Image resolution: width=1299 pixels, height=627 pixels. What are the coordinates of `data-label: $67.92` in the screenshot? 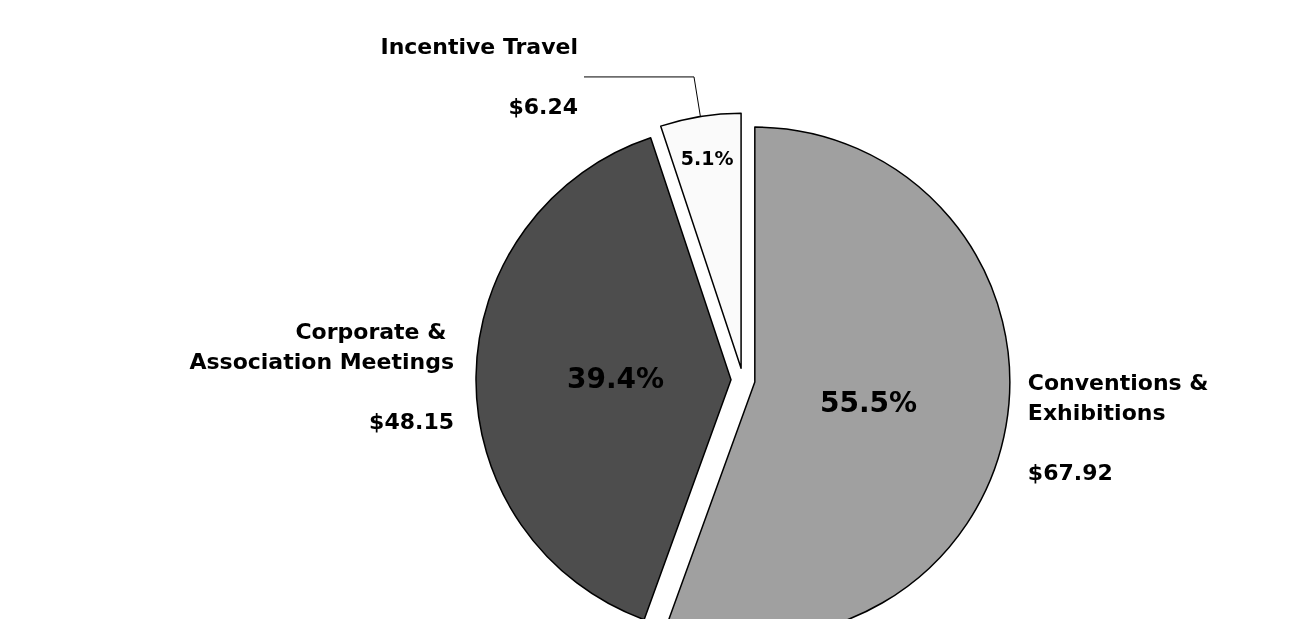 It's located at (1070, 473).